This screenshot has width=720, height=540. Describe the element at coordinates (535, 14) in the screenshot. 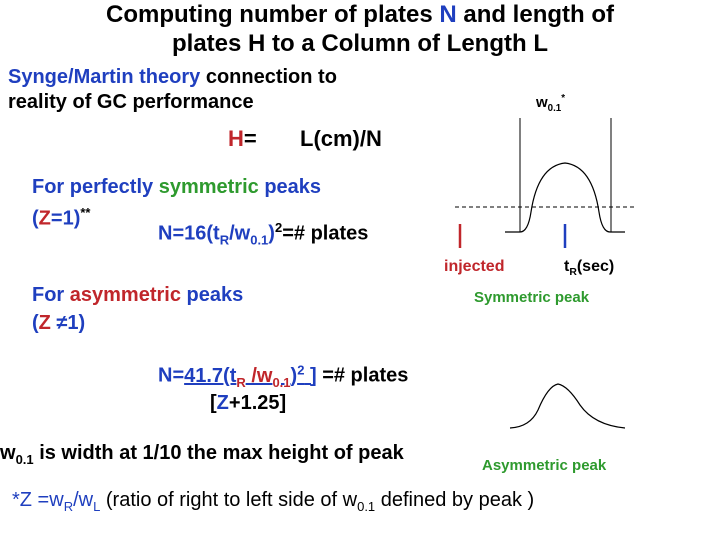

I see `title-text: and length of` at that location.